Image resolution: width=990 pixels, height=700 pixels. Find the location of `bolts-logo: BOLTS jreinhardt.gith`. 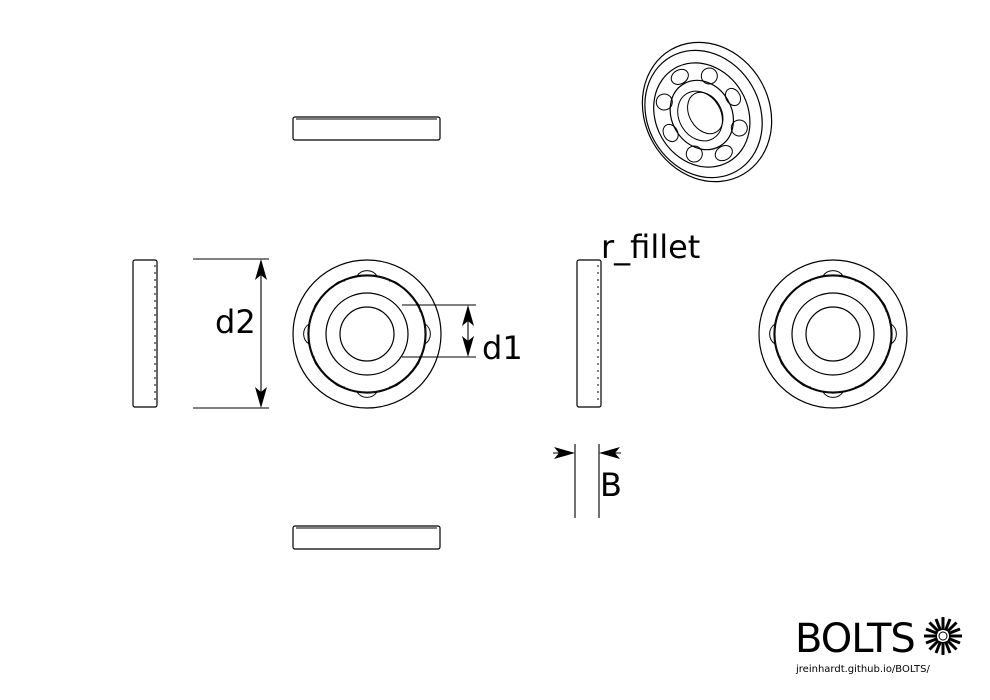

bolts-logo: BOLTS jreinhardt.gith is located at coordinates (878, 645).